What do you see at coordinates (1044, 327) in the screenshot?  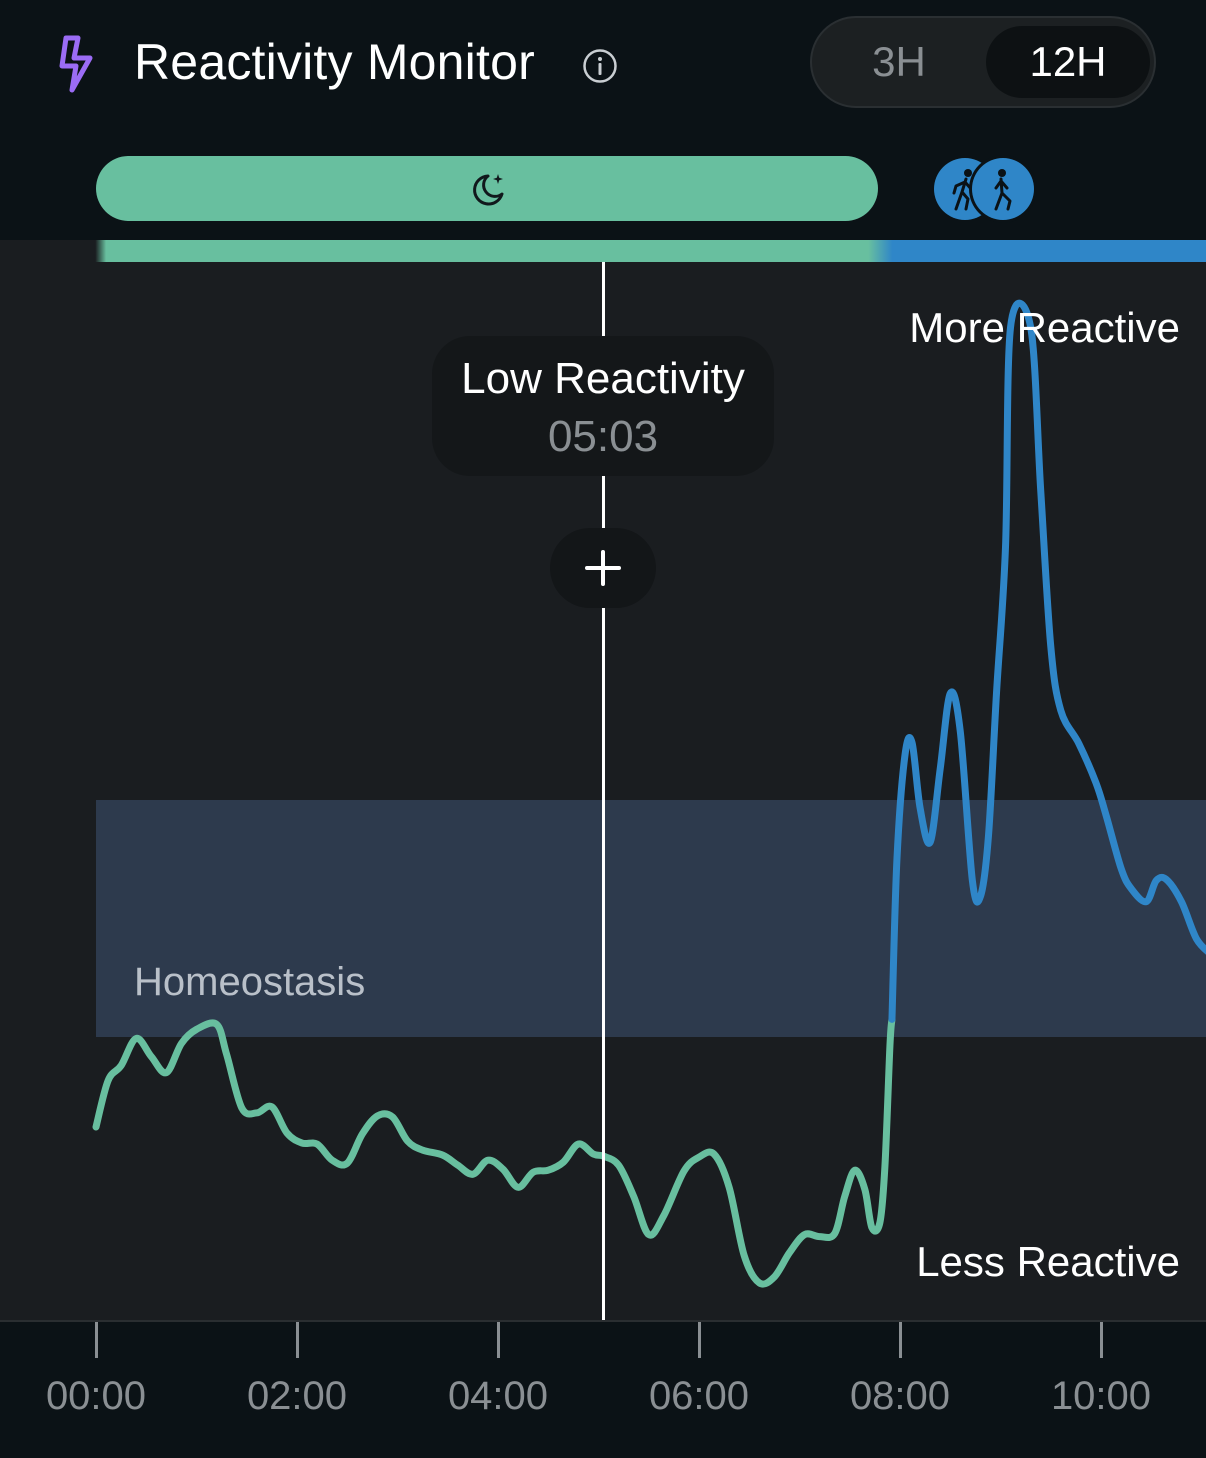 I see `more-reactive-label: More Reactive` at bounding box center [1044, 327].